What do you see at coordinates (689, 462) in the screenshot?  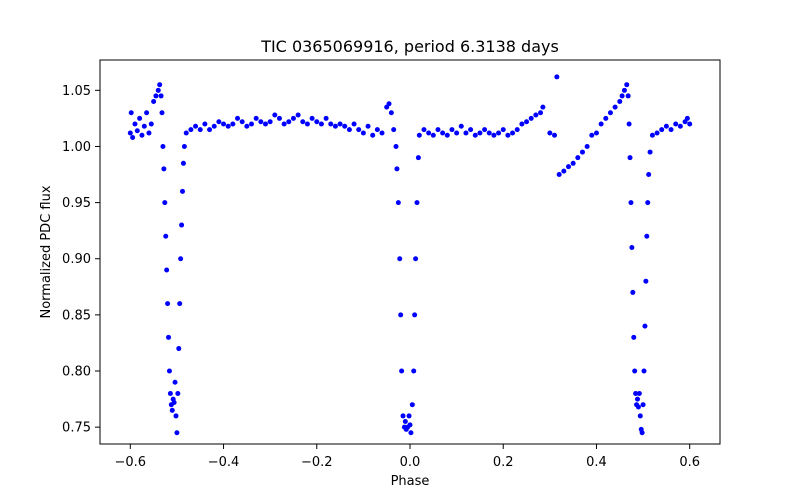 I see `x-tick-label: 0.6` at bounding box center [689, 462].